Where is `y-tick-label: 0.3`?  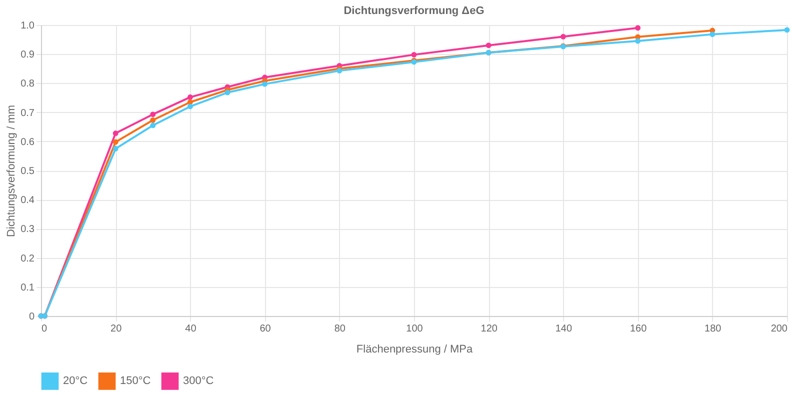 y-tick-label: 0.3 is located at coordinates (27, 230).